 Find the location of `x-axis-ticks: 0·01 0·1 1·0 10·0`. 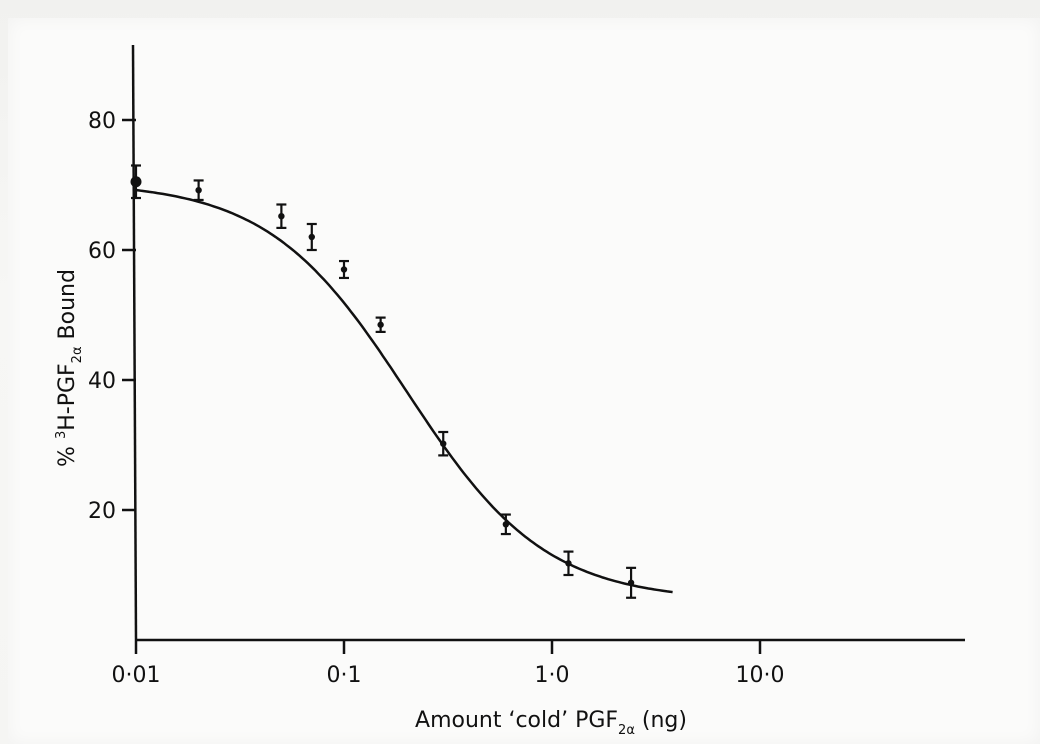

x-axis-ticks: 0·01 0·1 1·0 10·0 is located at coordinates (448, 664).